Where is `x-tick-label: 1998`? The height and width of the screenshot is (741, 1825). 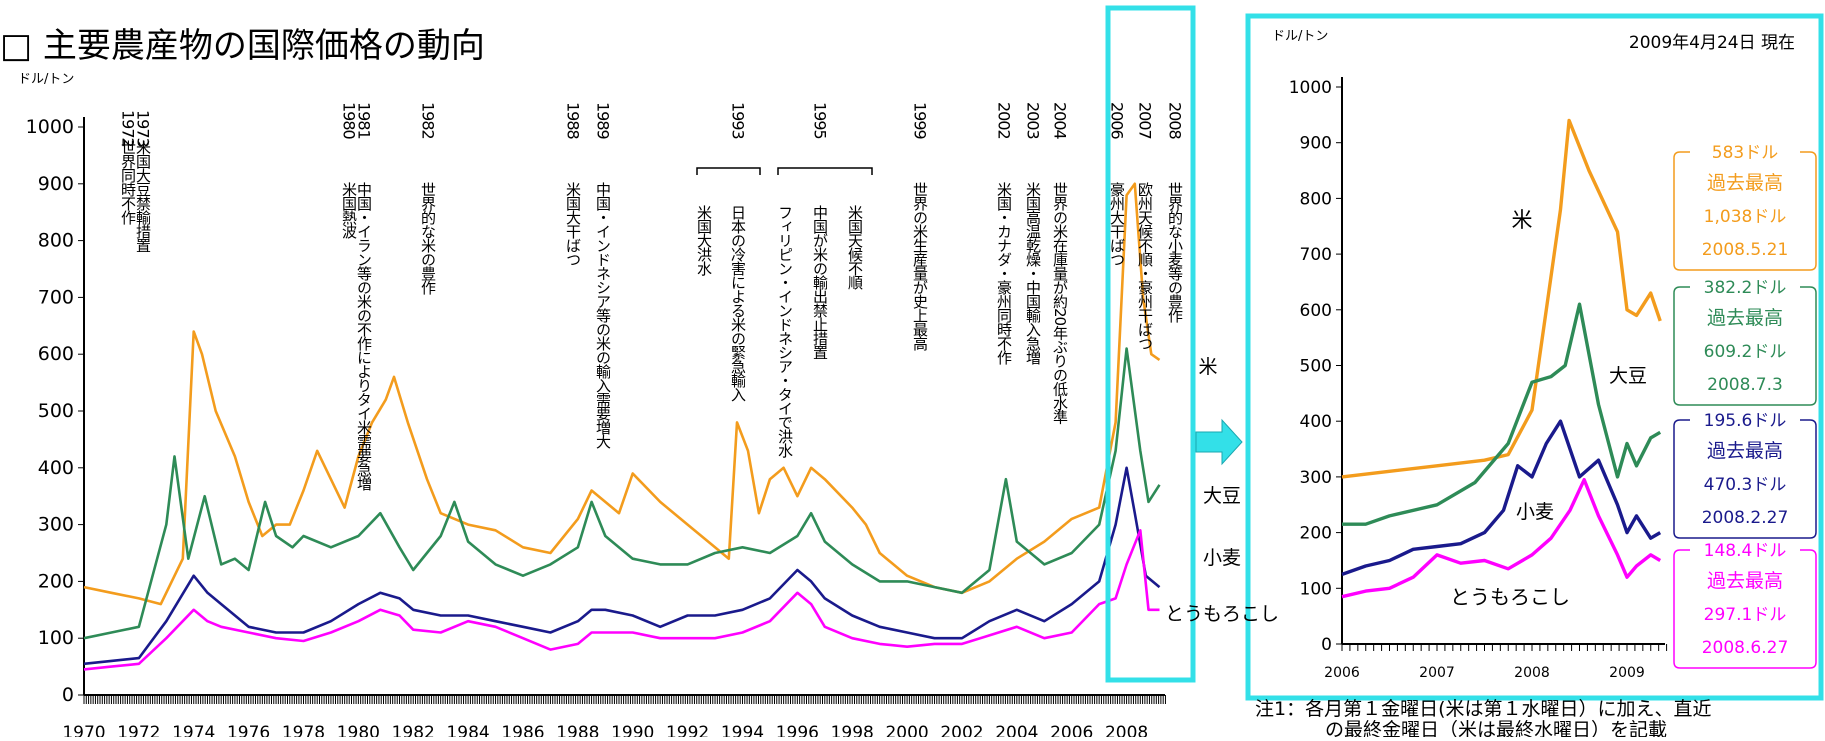
x-tick-label: 1998 is located at coordinates (852, 730).